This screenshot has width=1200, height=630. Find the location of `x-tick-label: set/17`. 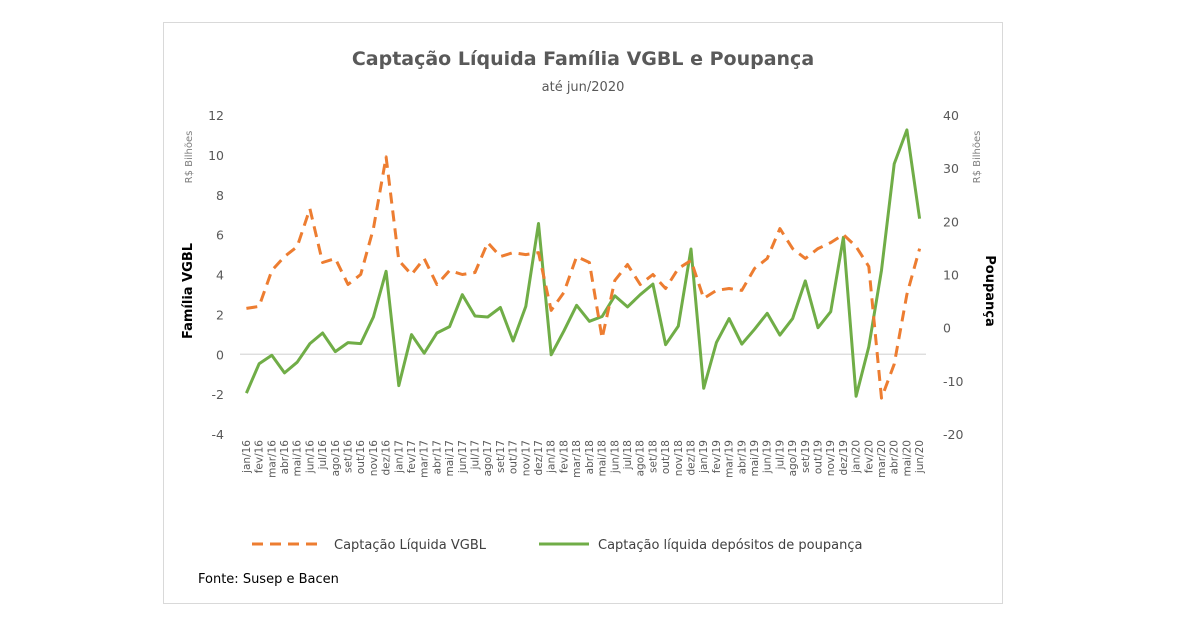

x-tick-label: set/17 is located at coordinates (501, 456).